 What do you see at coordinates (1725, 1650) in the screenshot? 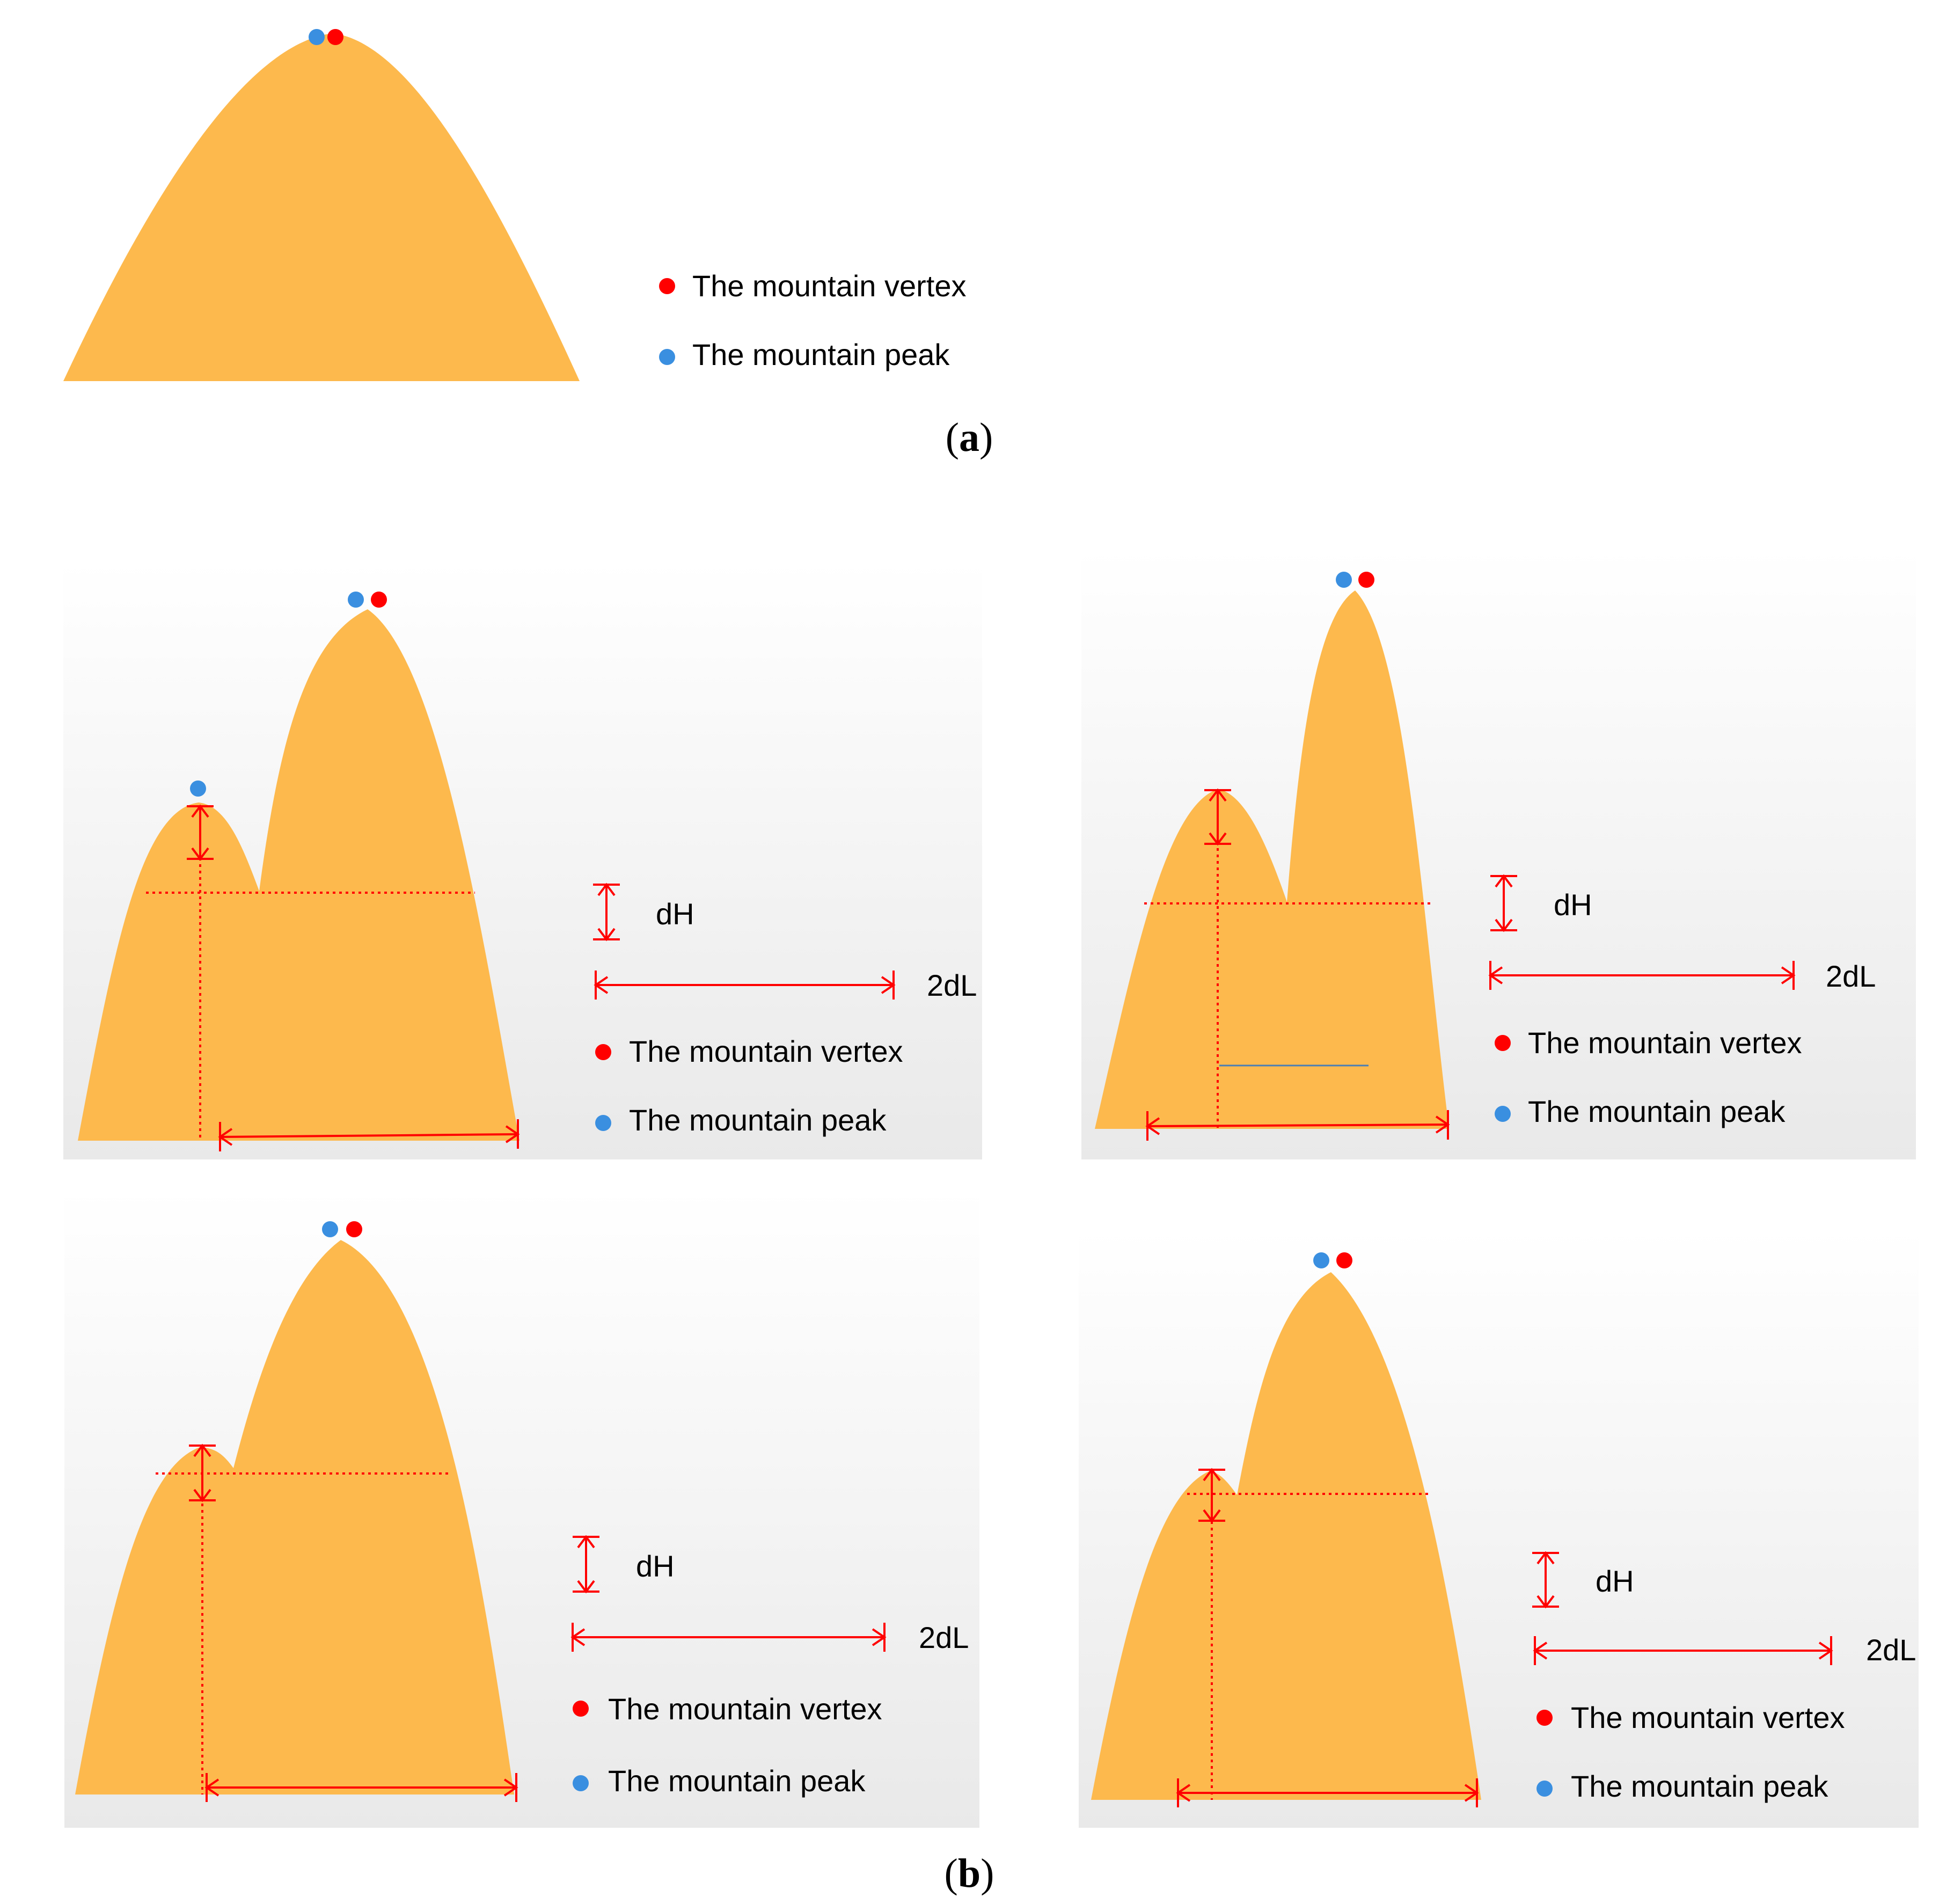
I see `legend-2dL-b4: 2dL` at bounding box center [1725, 1650].